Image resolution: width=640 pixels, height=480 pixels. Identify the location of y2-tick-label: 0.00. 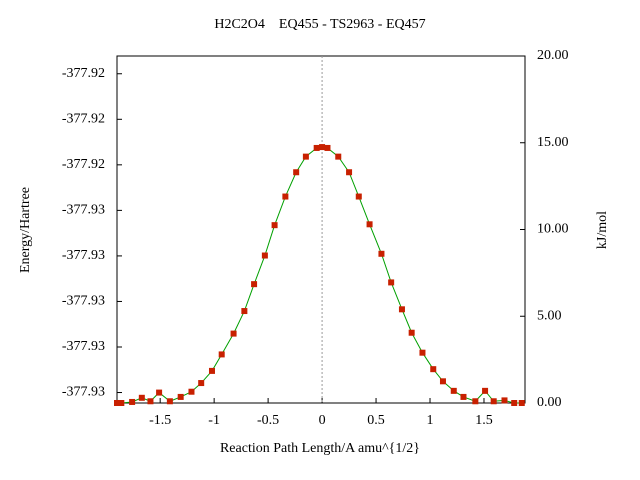
(549, 402).